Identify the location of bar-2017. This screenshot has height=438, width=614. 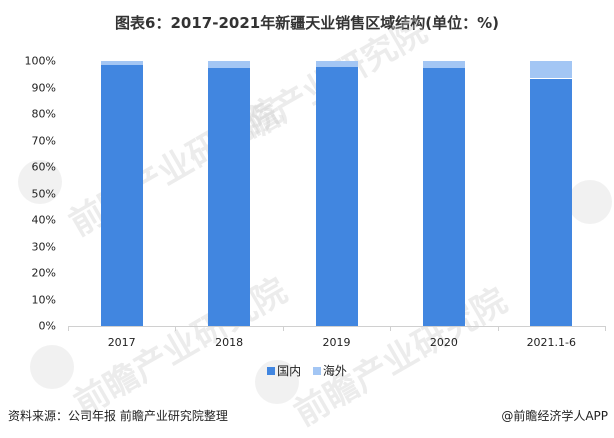
(121, 193).